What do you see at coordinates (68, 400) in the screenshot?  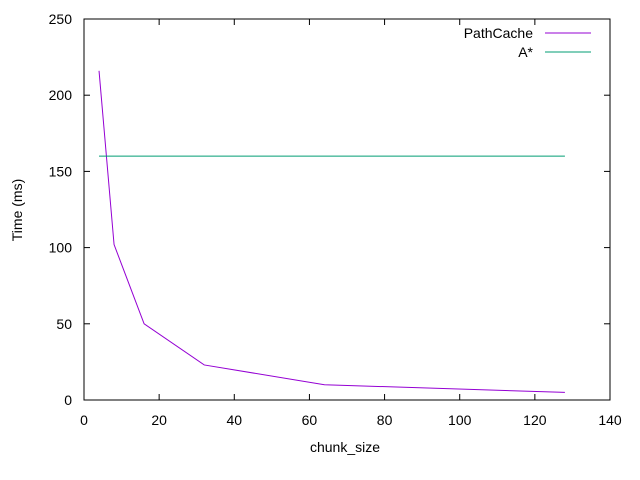 I see `y-tick-label: 0` at bounding box center [68, 400].